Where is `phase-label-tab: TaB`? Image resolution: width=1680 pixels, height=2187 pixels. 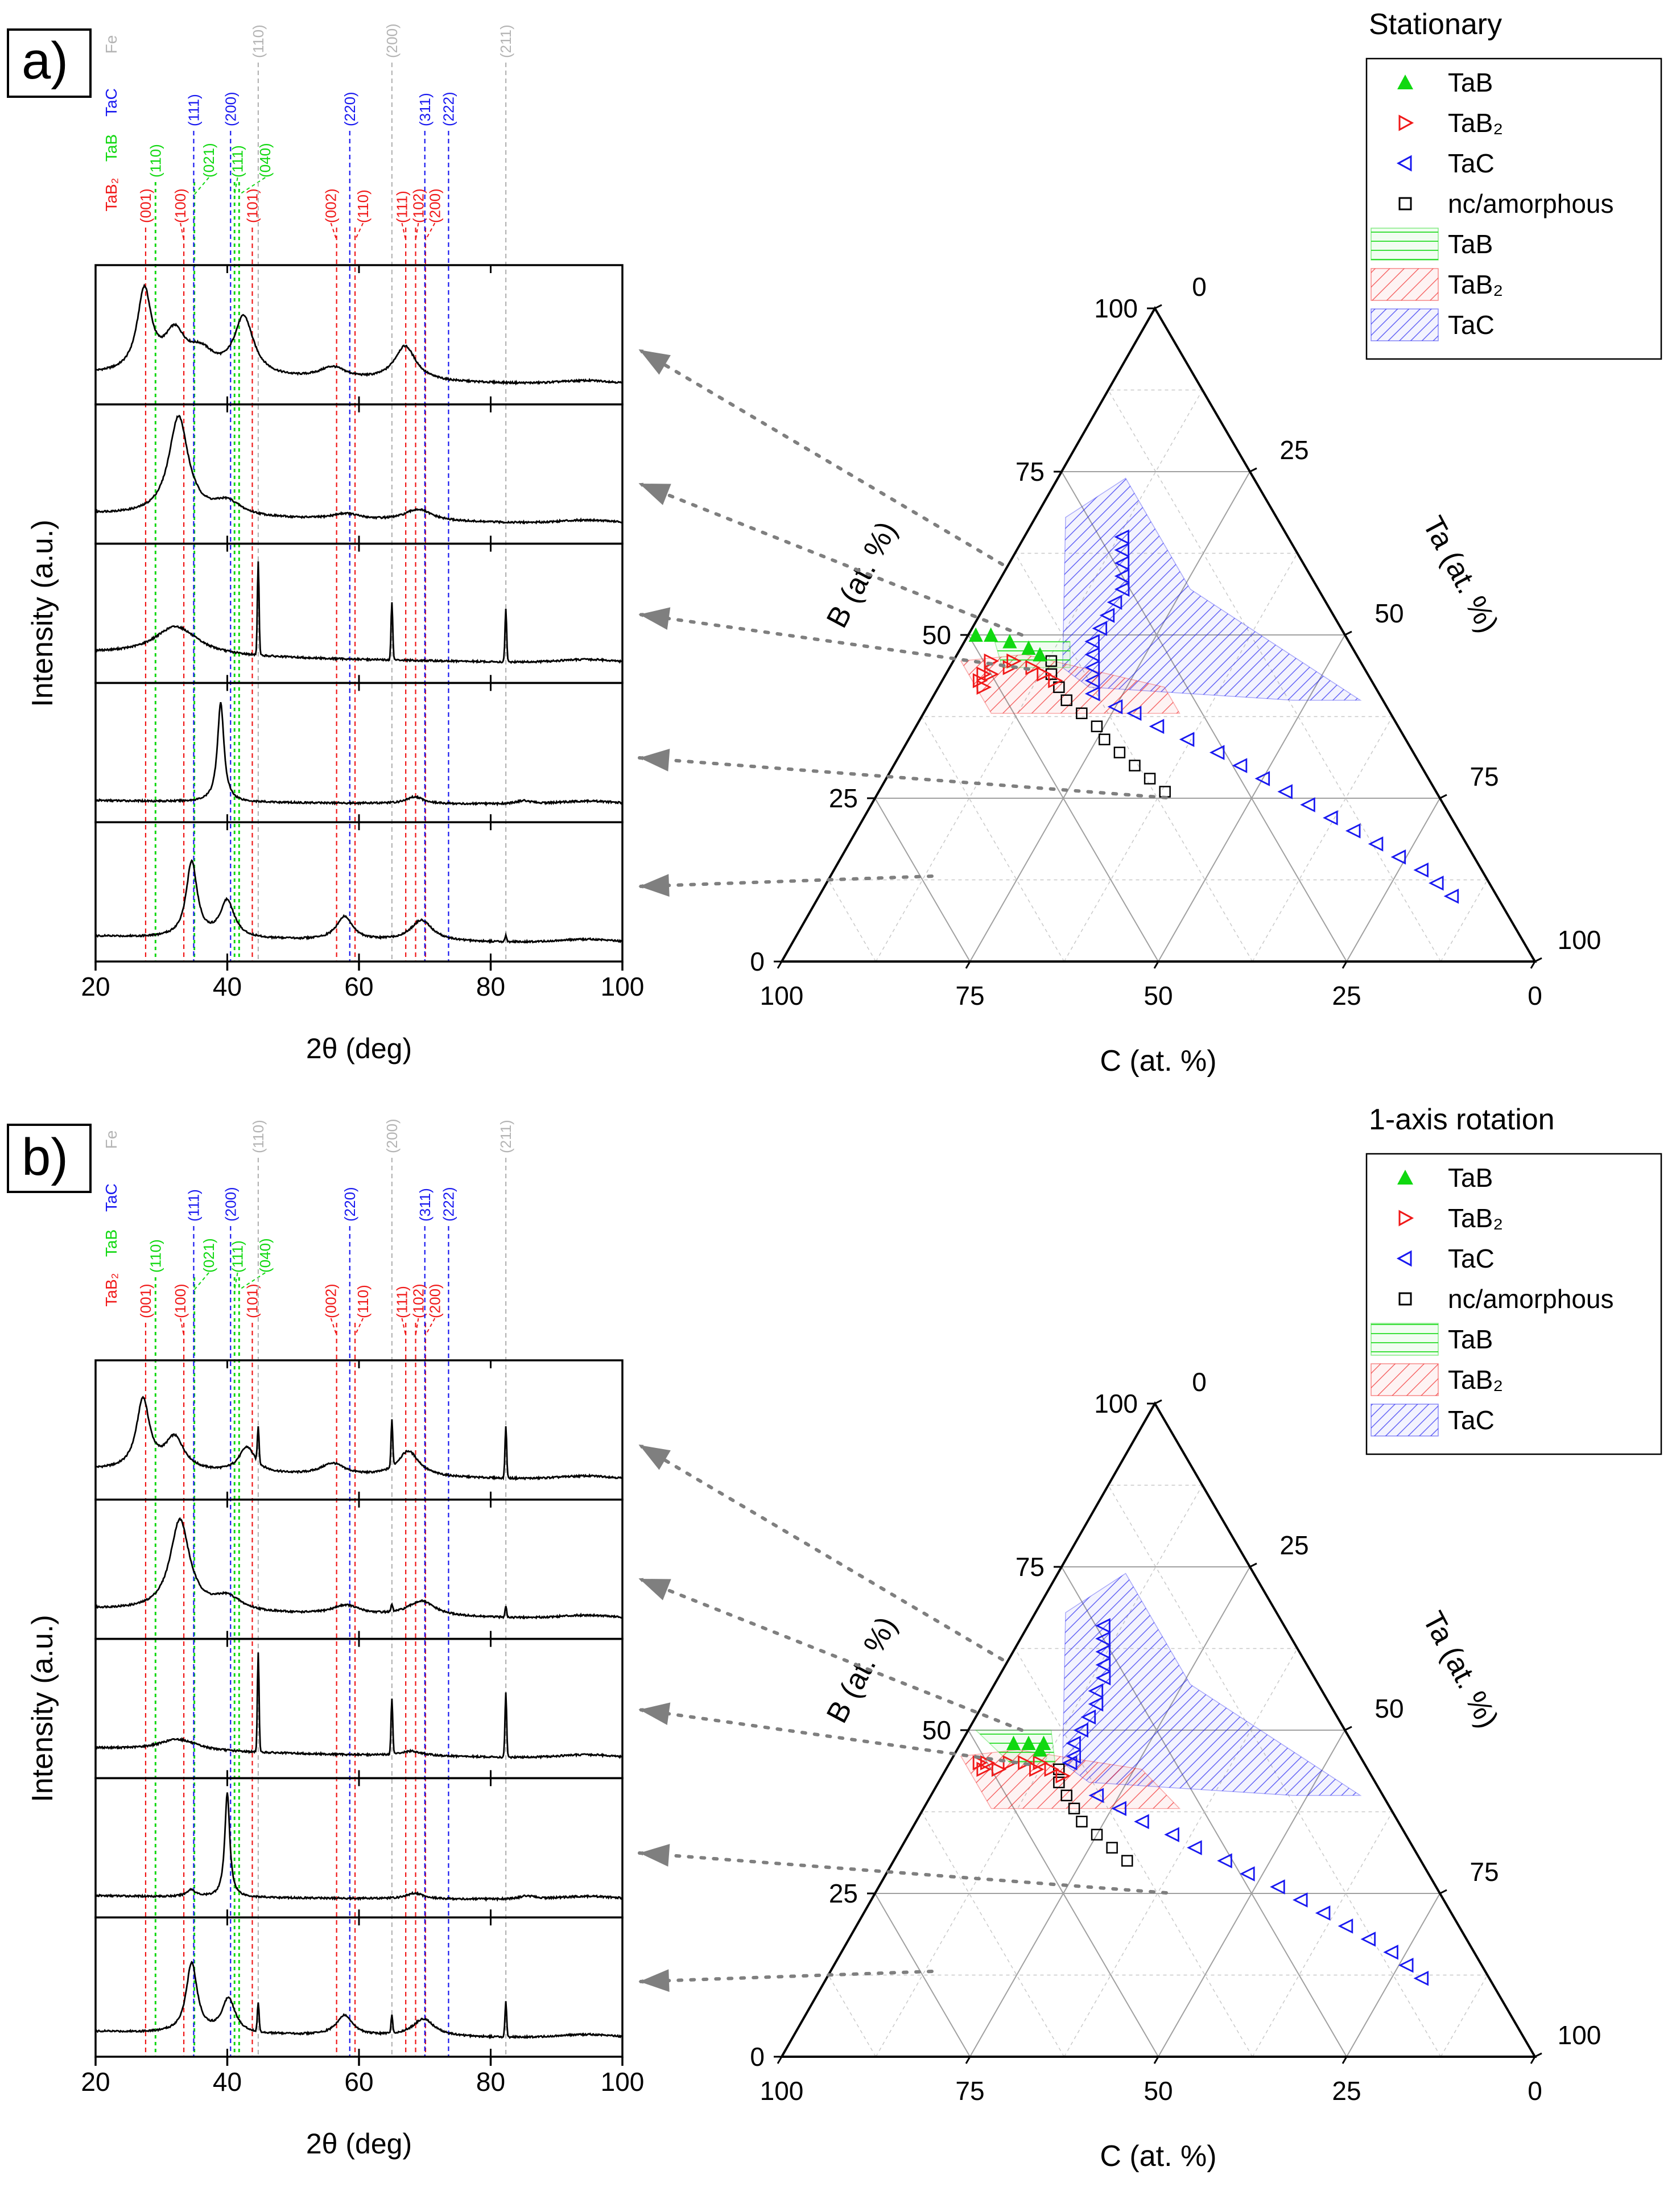 phase-label-tab: TaB is located at coordinates (111, 1243).